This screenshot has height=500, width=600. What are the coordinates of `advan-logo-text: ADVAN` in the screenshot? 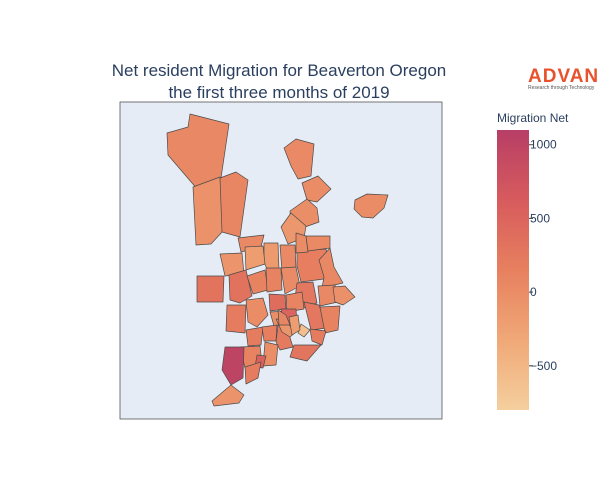 It's located at (563, 76).